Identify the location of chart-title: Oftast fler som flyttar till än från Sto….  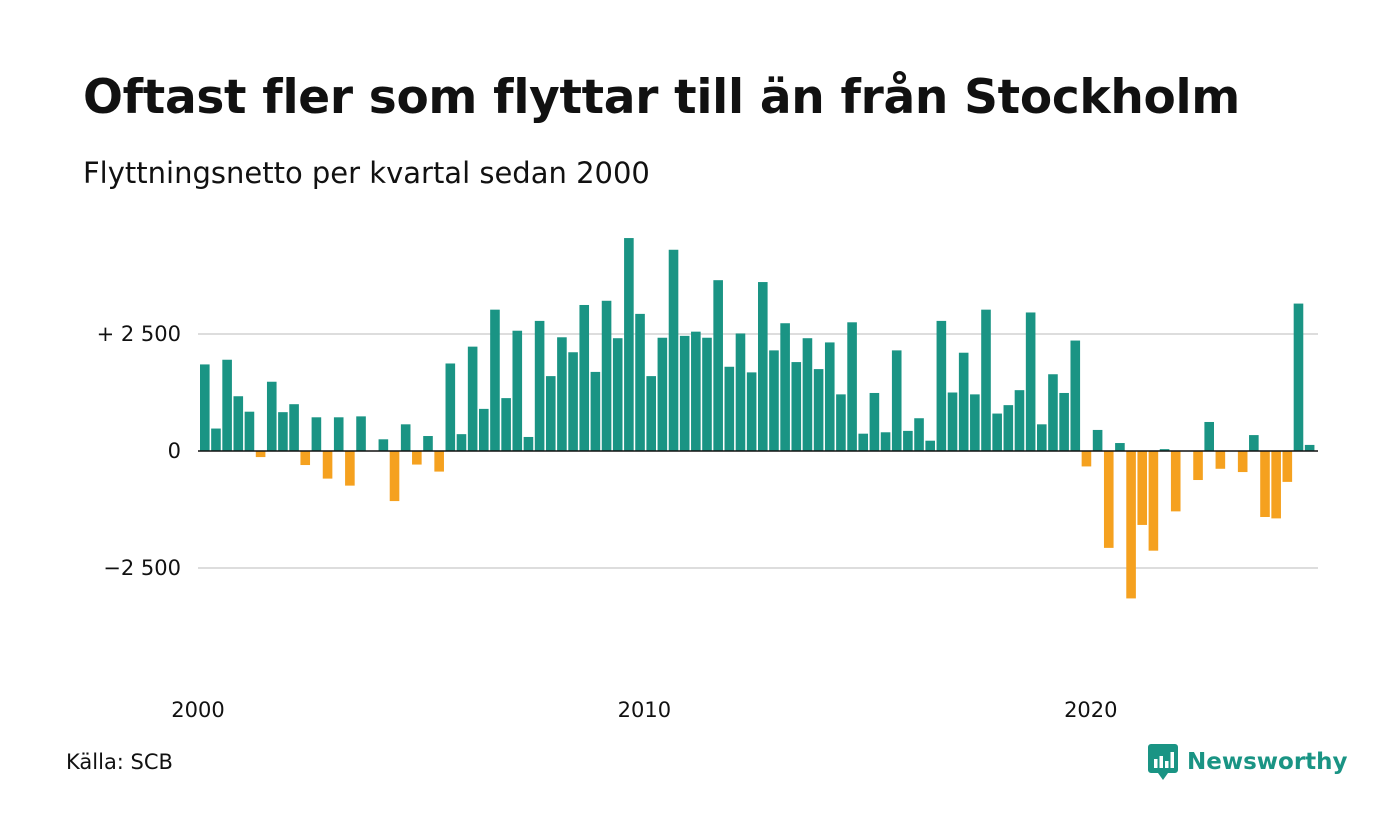
(661, 97).